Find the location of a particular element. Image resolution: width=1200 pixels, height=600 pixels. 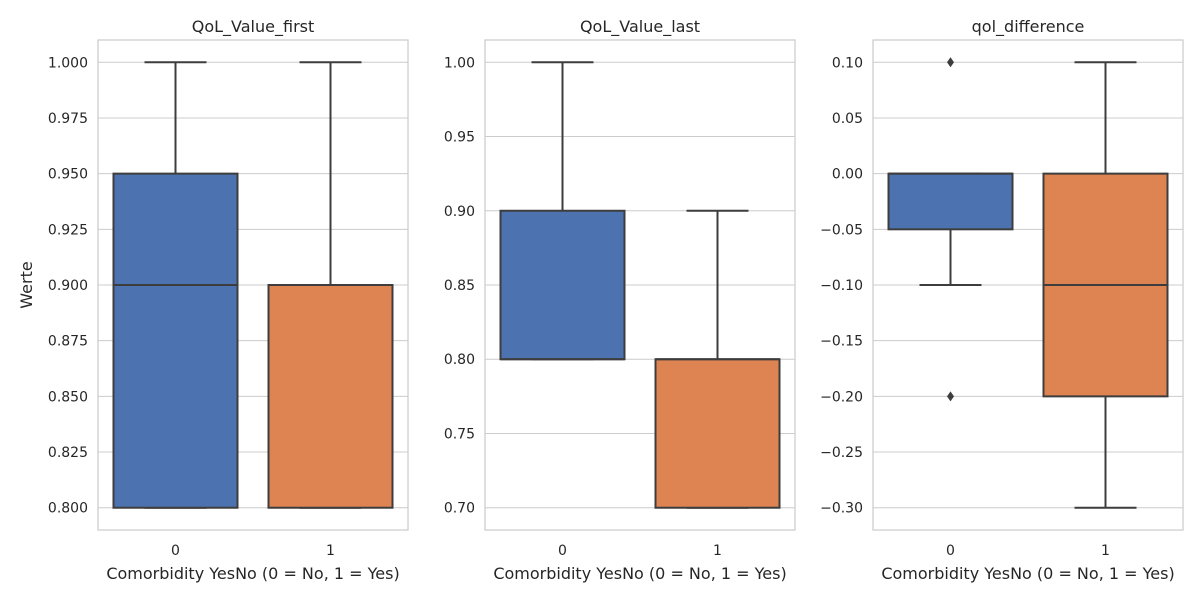

y-tick-label: 0.950 is located at coordinates (68, 175).